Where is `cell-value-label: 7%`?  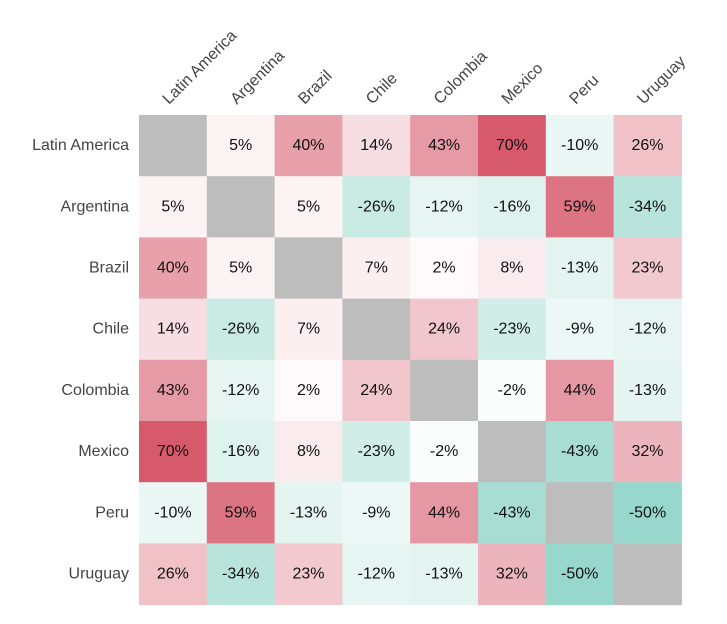
cell-value-label: 7% is located at coordinates (308, 329).